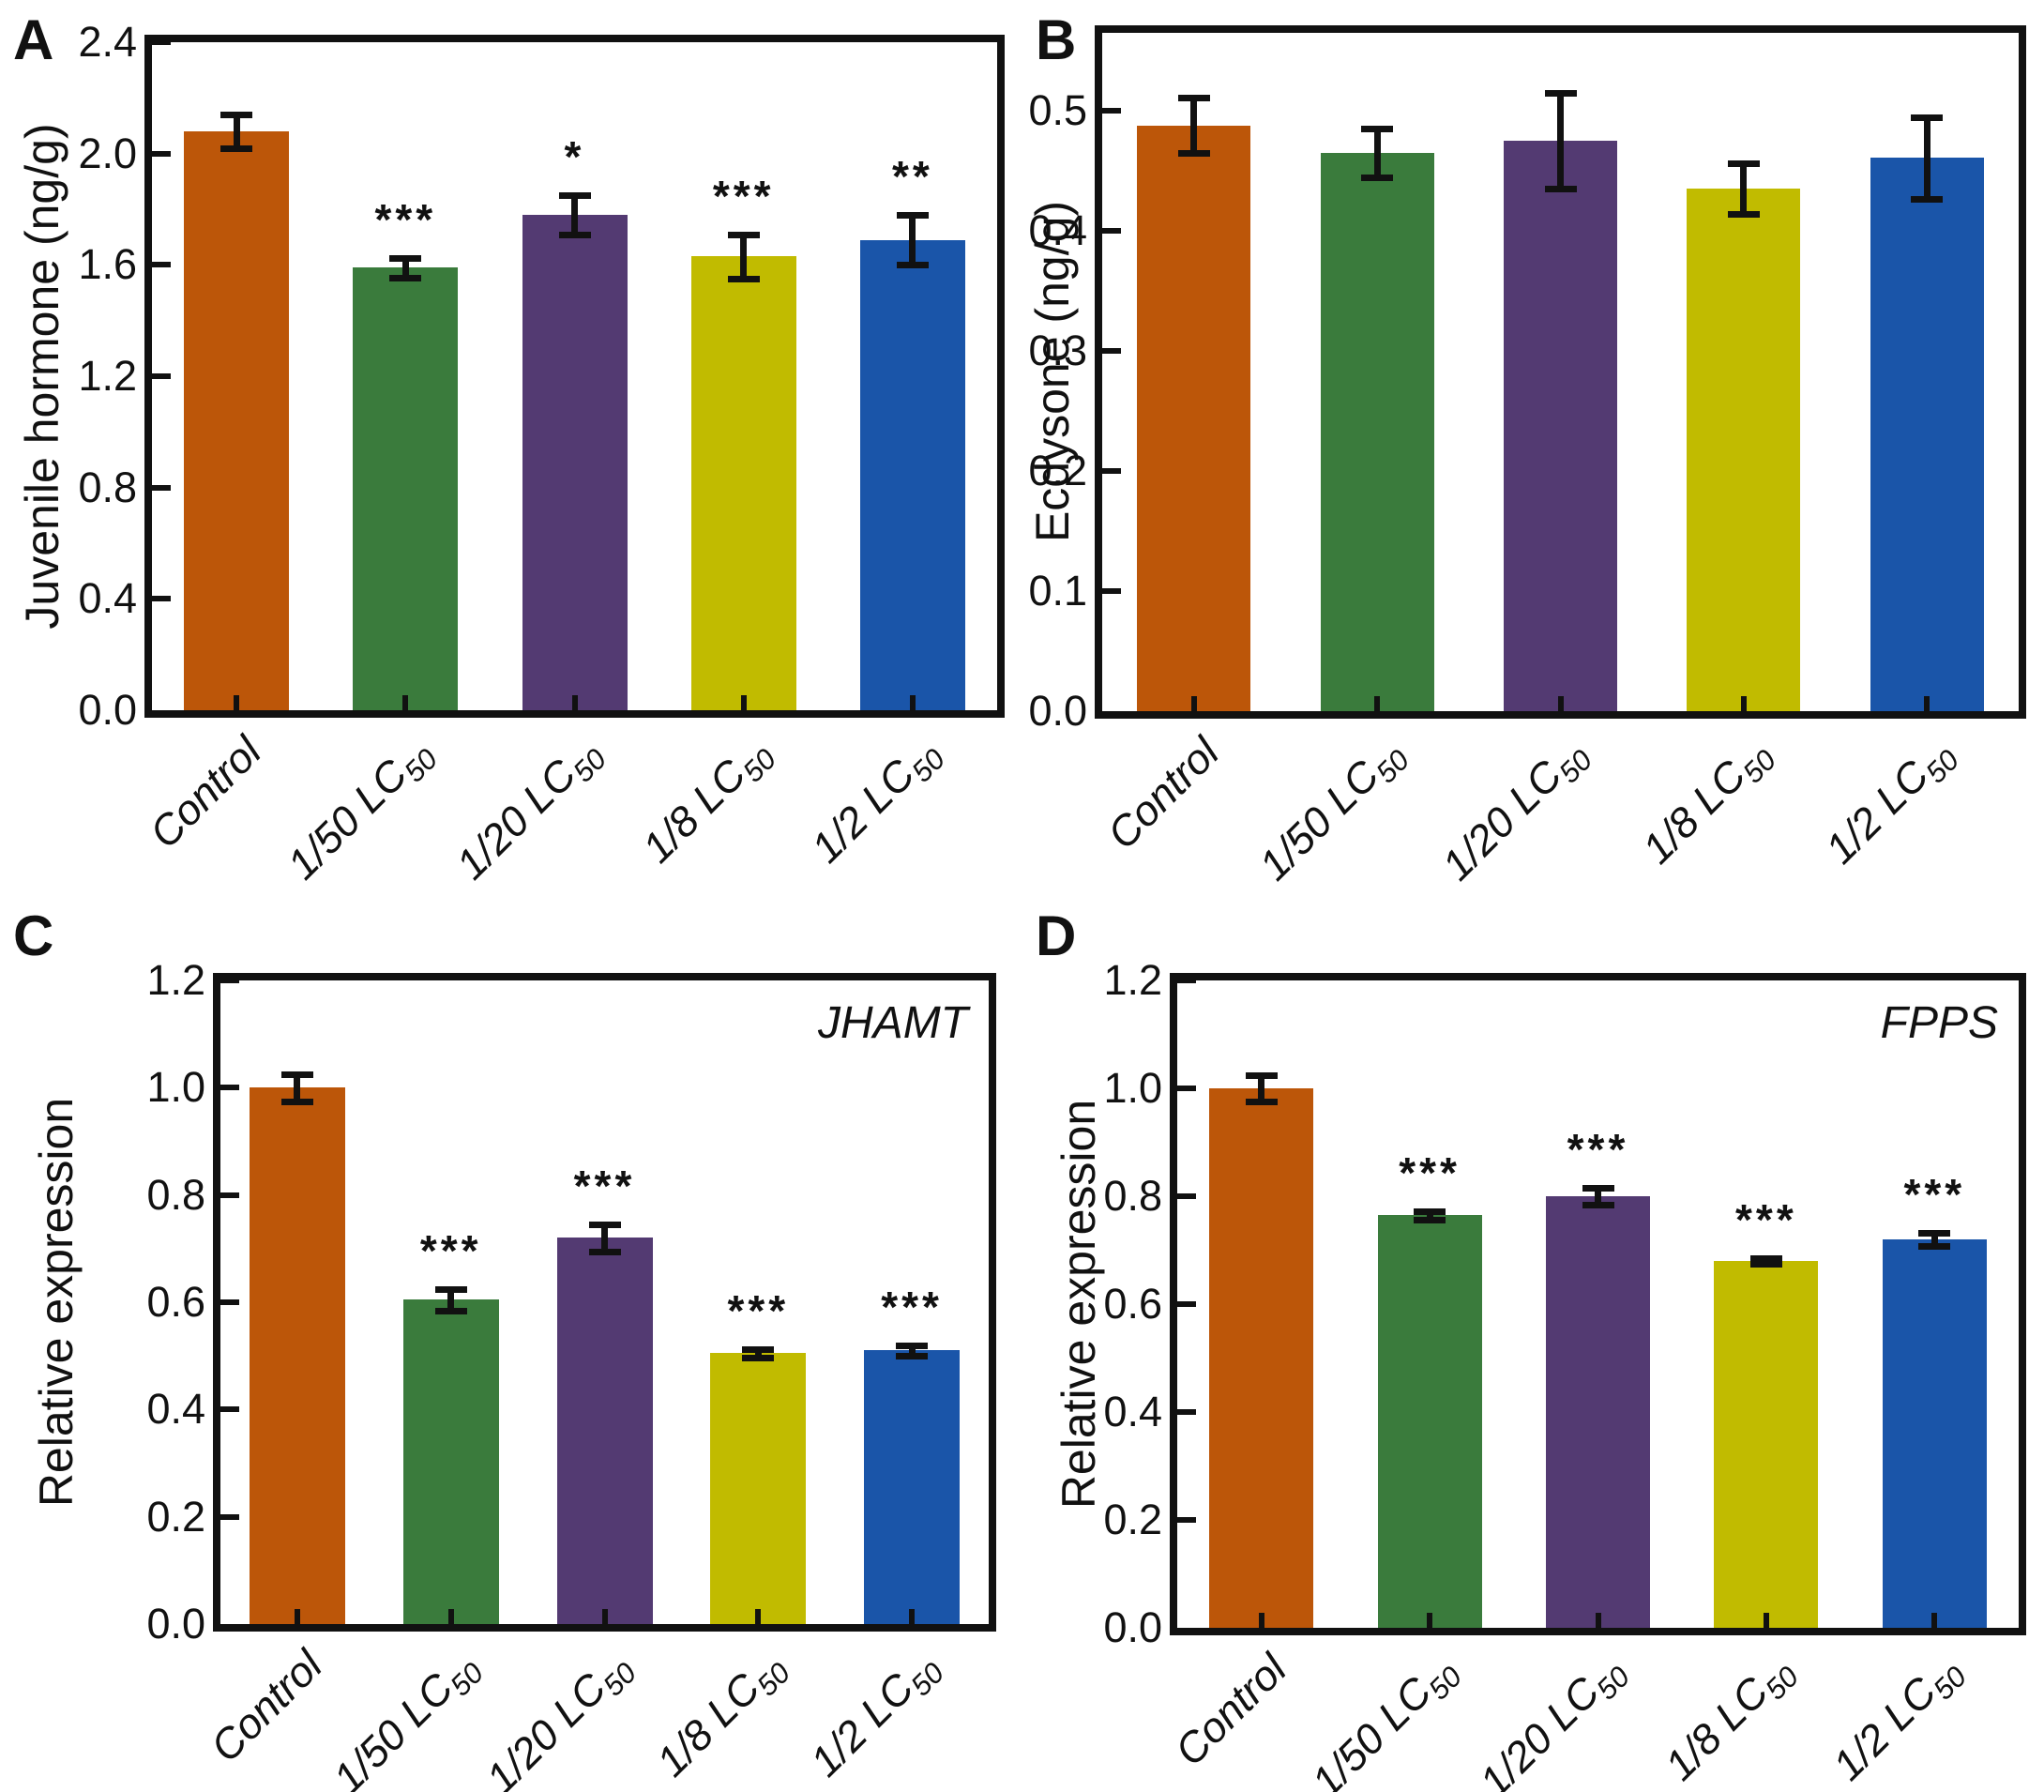  What do you see at coordinates (107, 42) in the screenshot?
I see `y-tick-label: 2.4` at bounding box center [107, 42].